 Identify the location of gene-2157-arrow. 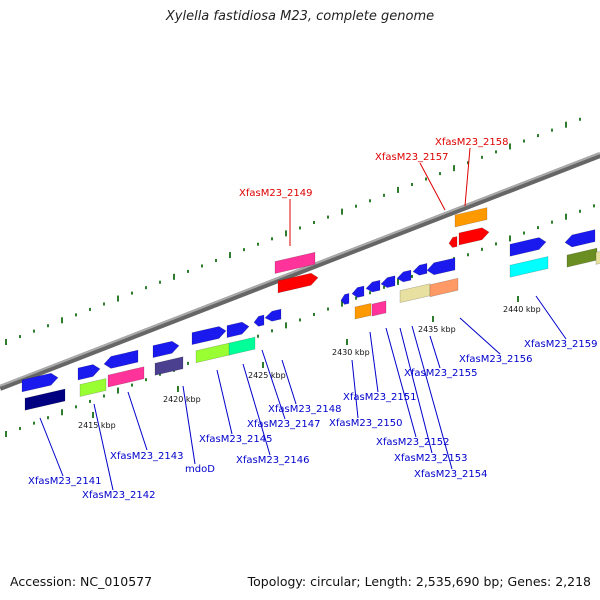
(453, 242).